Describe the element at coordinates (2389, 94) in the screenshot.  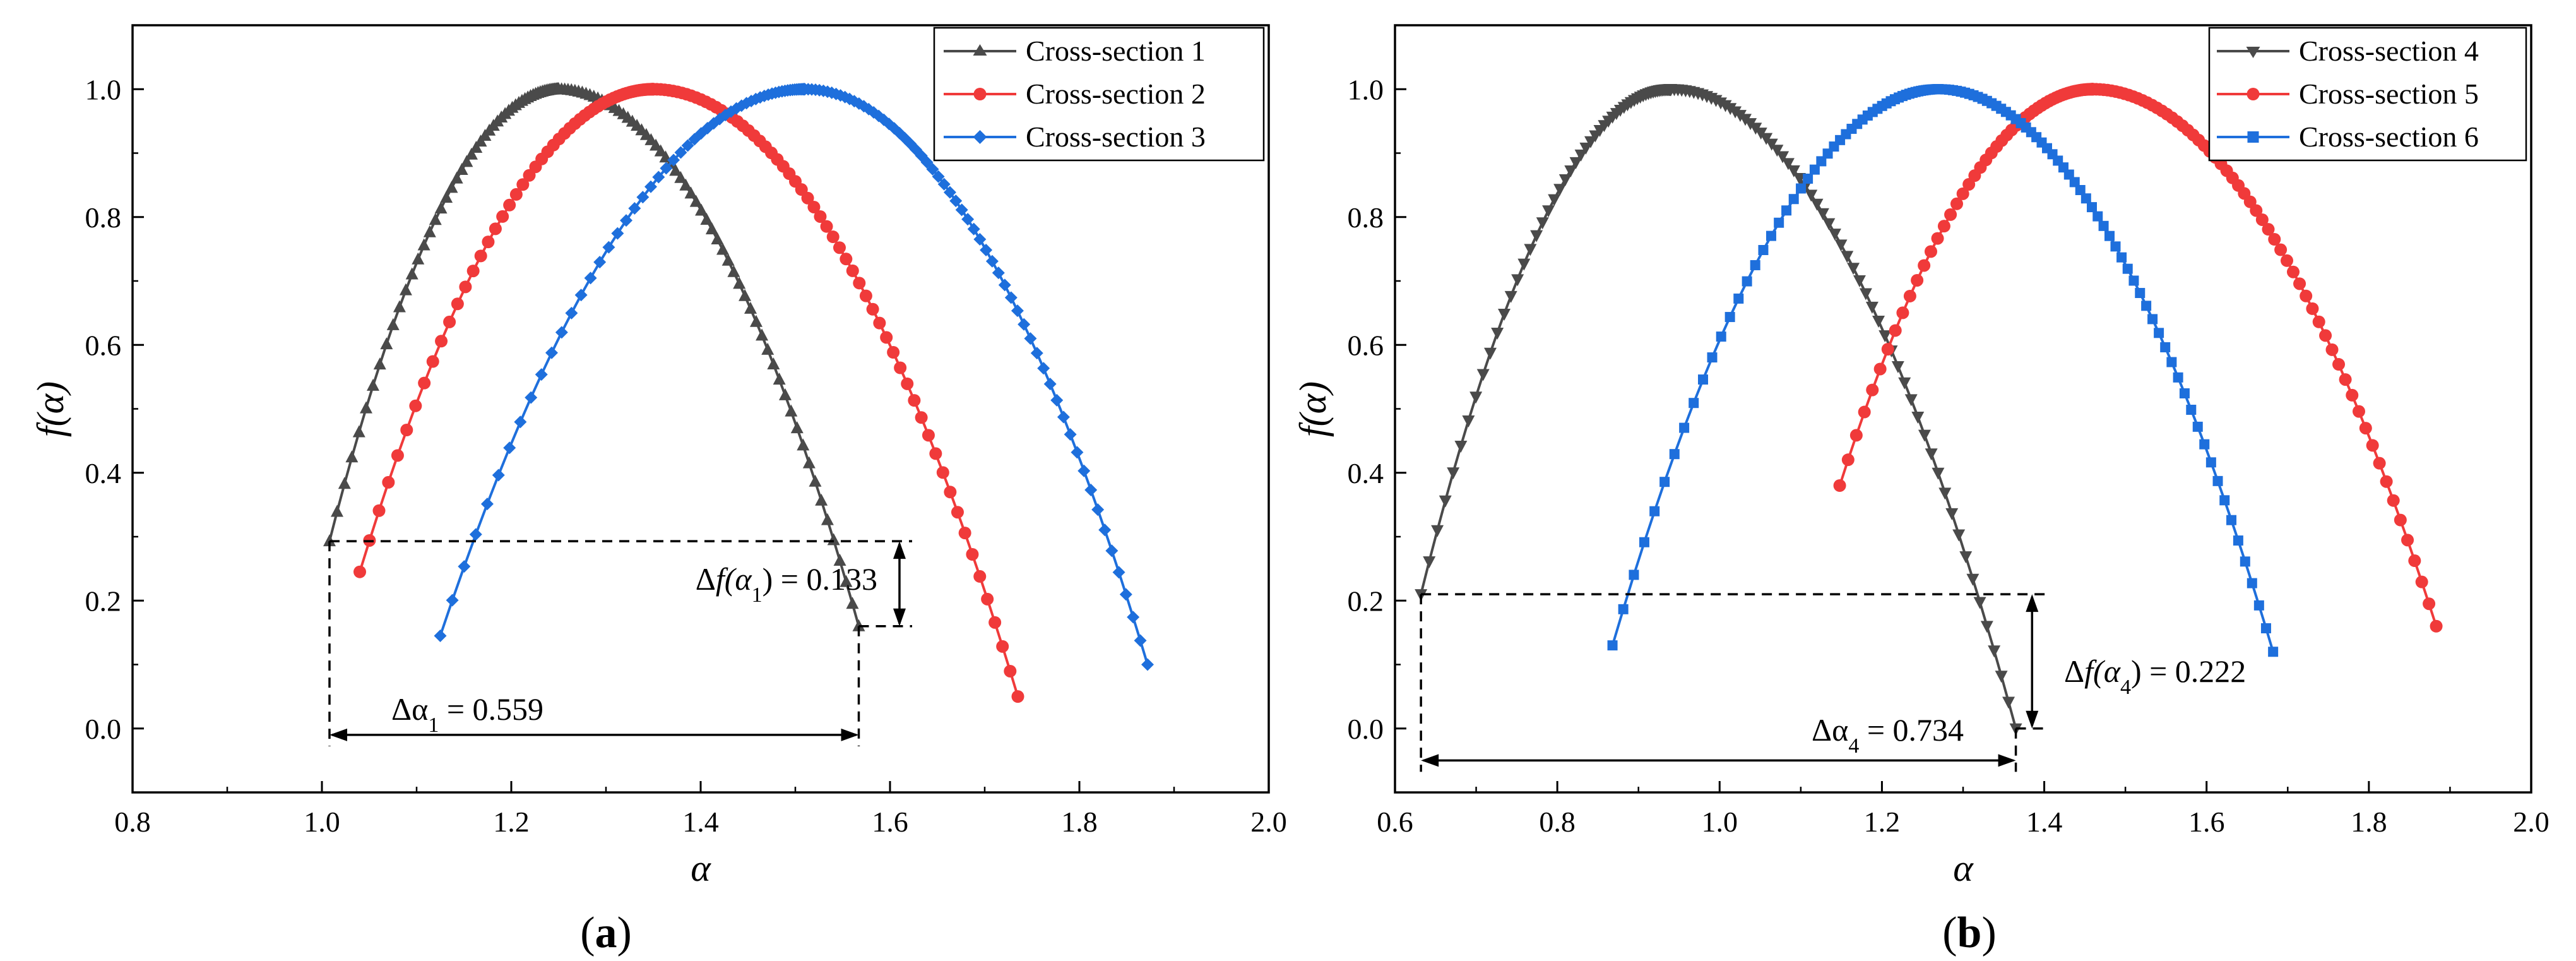
I see `panel-b-legend-label-2: Cross-section 5` at that location.